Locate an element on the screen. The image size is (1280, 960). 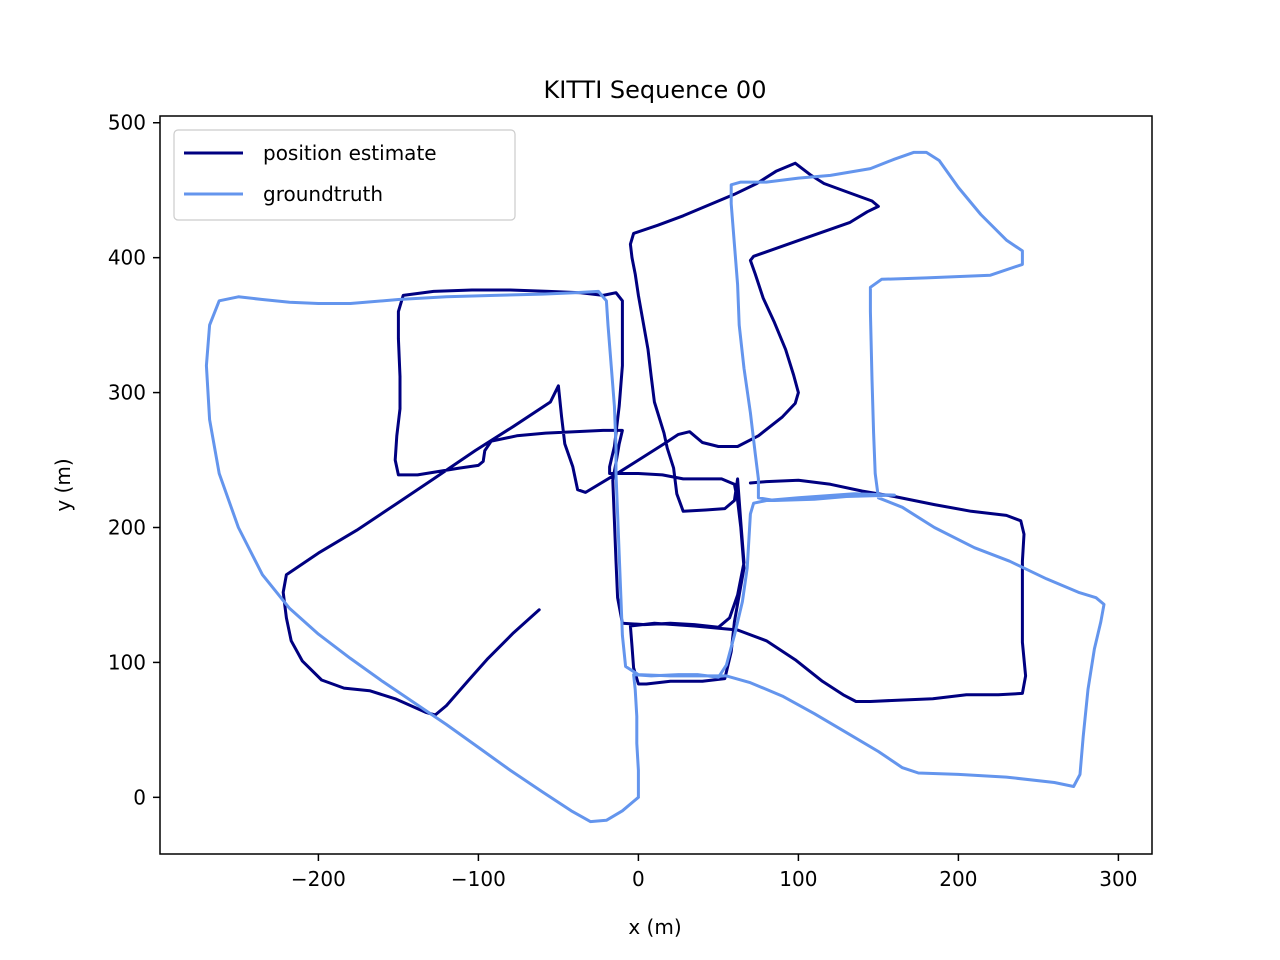
legend-box is located at coordinates (344, 175).